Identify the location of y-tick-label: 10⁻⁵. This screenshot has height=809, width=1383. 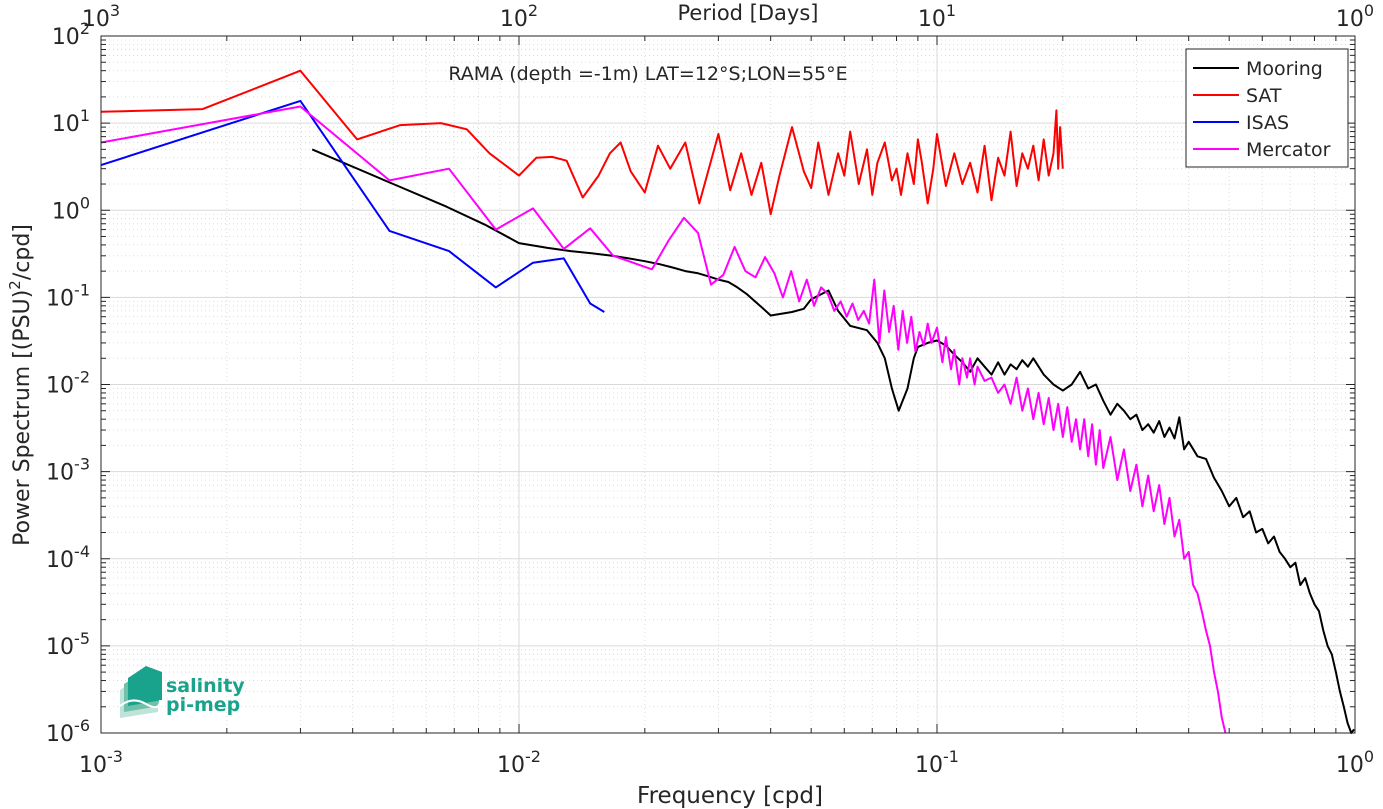
(68, 644).